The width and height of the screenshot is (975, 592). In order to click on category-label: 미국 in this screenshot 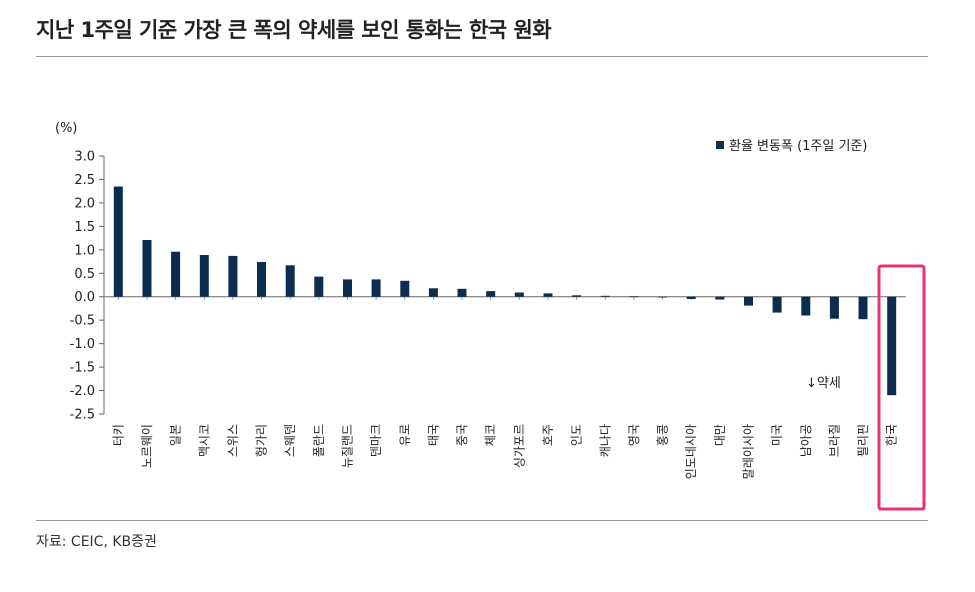, I will do `click(777, 435)`.